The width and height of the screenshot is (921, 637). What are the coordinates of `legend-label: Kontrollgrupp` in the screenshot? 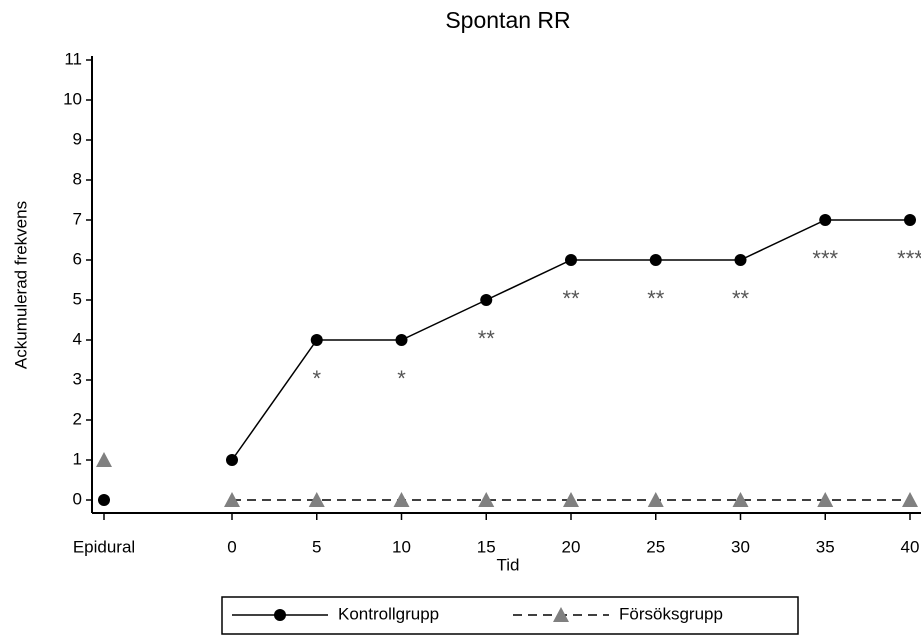 It's located at (388, 613).